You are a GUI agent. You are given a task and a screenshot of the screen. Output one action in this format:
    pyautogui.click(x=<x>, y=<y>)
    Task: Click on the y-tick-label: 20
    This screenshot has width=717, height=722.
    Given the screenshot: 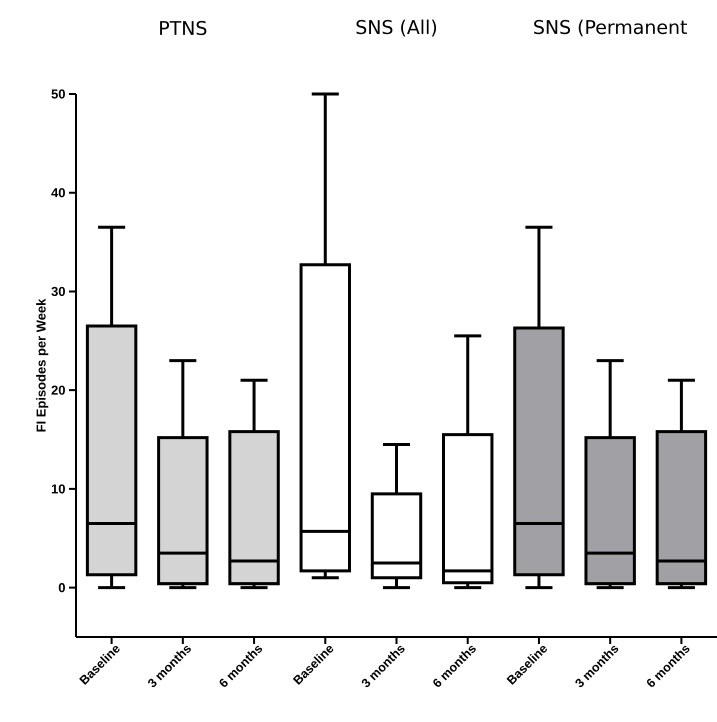 What is the action you would take?
    pyautogui.click(x=58, y=390)
    